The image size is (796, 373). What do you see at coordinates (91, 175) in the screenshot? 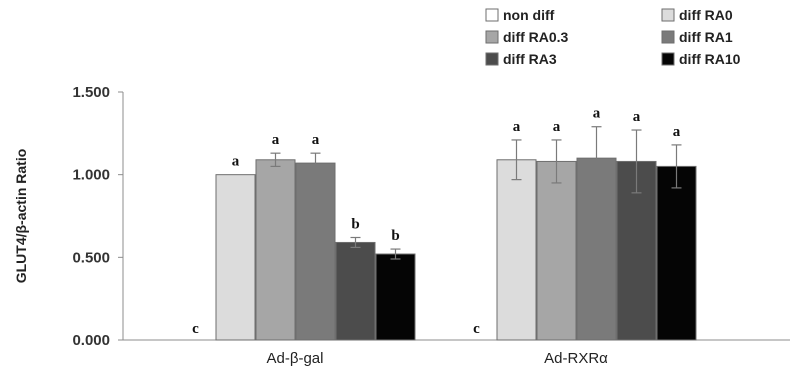
I see `y-tick-label: 1.000` at bounding box center [91, 175].